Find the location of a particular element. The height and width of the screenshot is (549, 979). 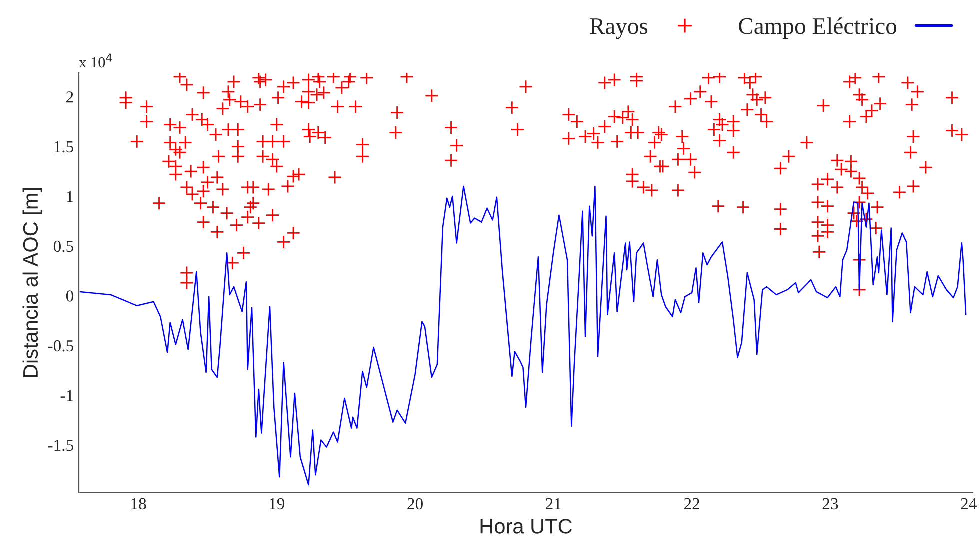

y-tick-label: 0 is located at coordinates (70, 296).